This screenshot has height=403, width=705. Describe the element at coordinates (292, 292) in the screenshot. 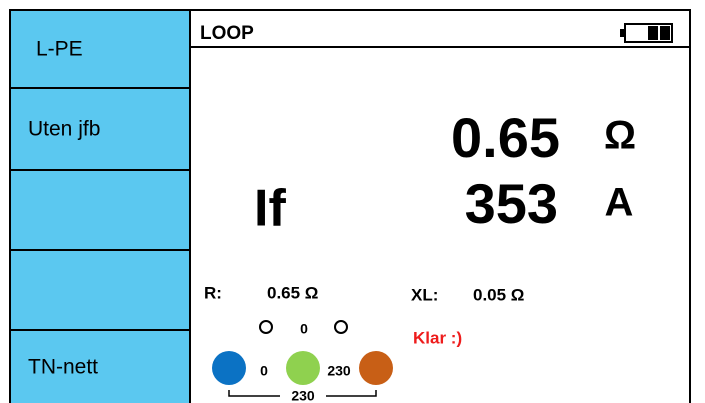

I see `r-value: 0.65 Ω` at that location.